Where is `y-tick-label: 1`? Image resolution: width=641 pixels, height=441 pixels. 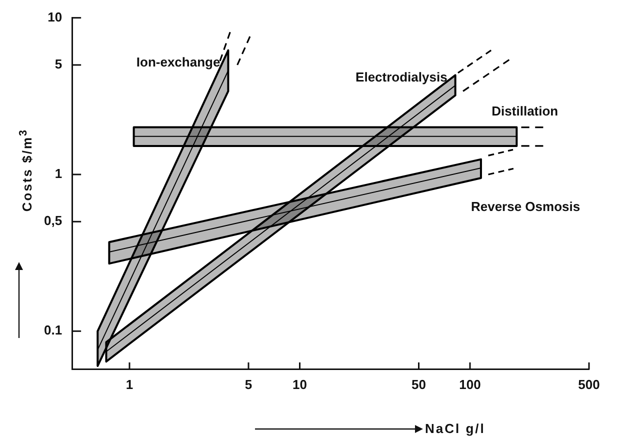
y-tick-label: 1 is located at coordinates (58, 174).